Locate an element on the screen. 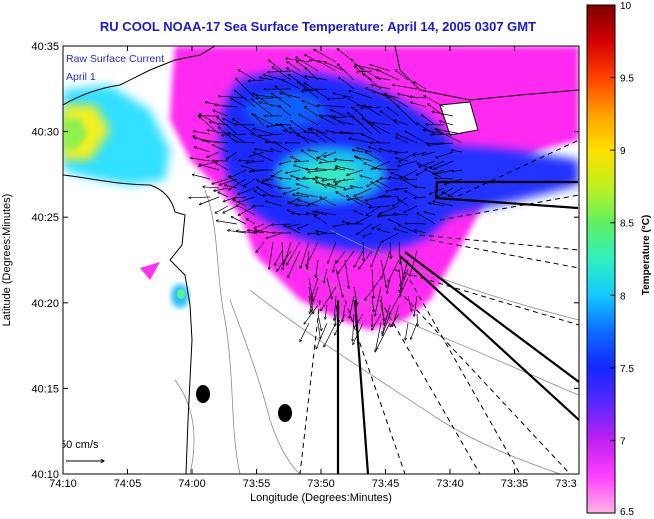 This screenshot has width=654, height=519. x-tick-label: 73:3 is located at coordinates (565, 484).